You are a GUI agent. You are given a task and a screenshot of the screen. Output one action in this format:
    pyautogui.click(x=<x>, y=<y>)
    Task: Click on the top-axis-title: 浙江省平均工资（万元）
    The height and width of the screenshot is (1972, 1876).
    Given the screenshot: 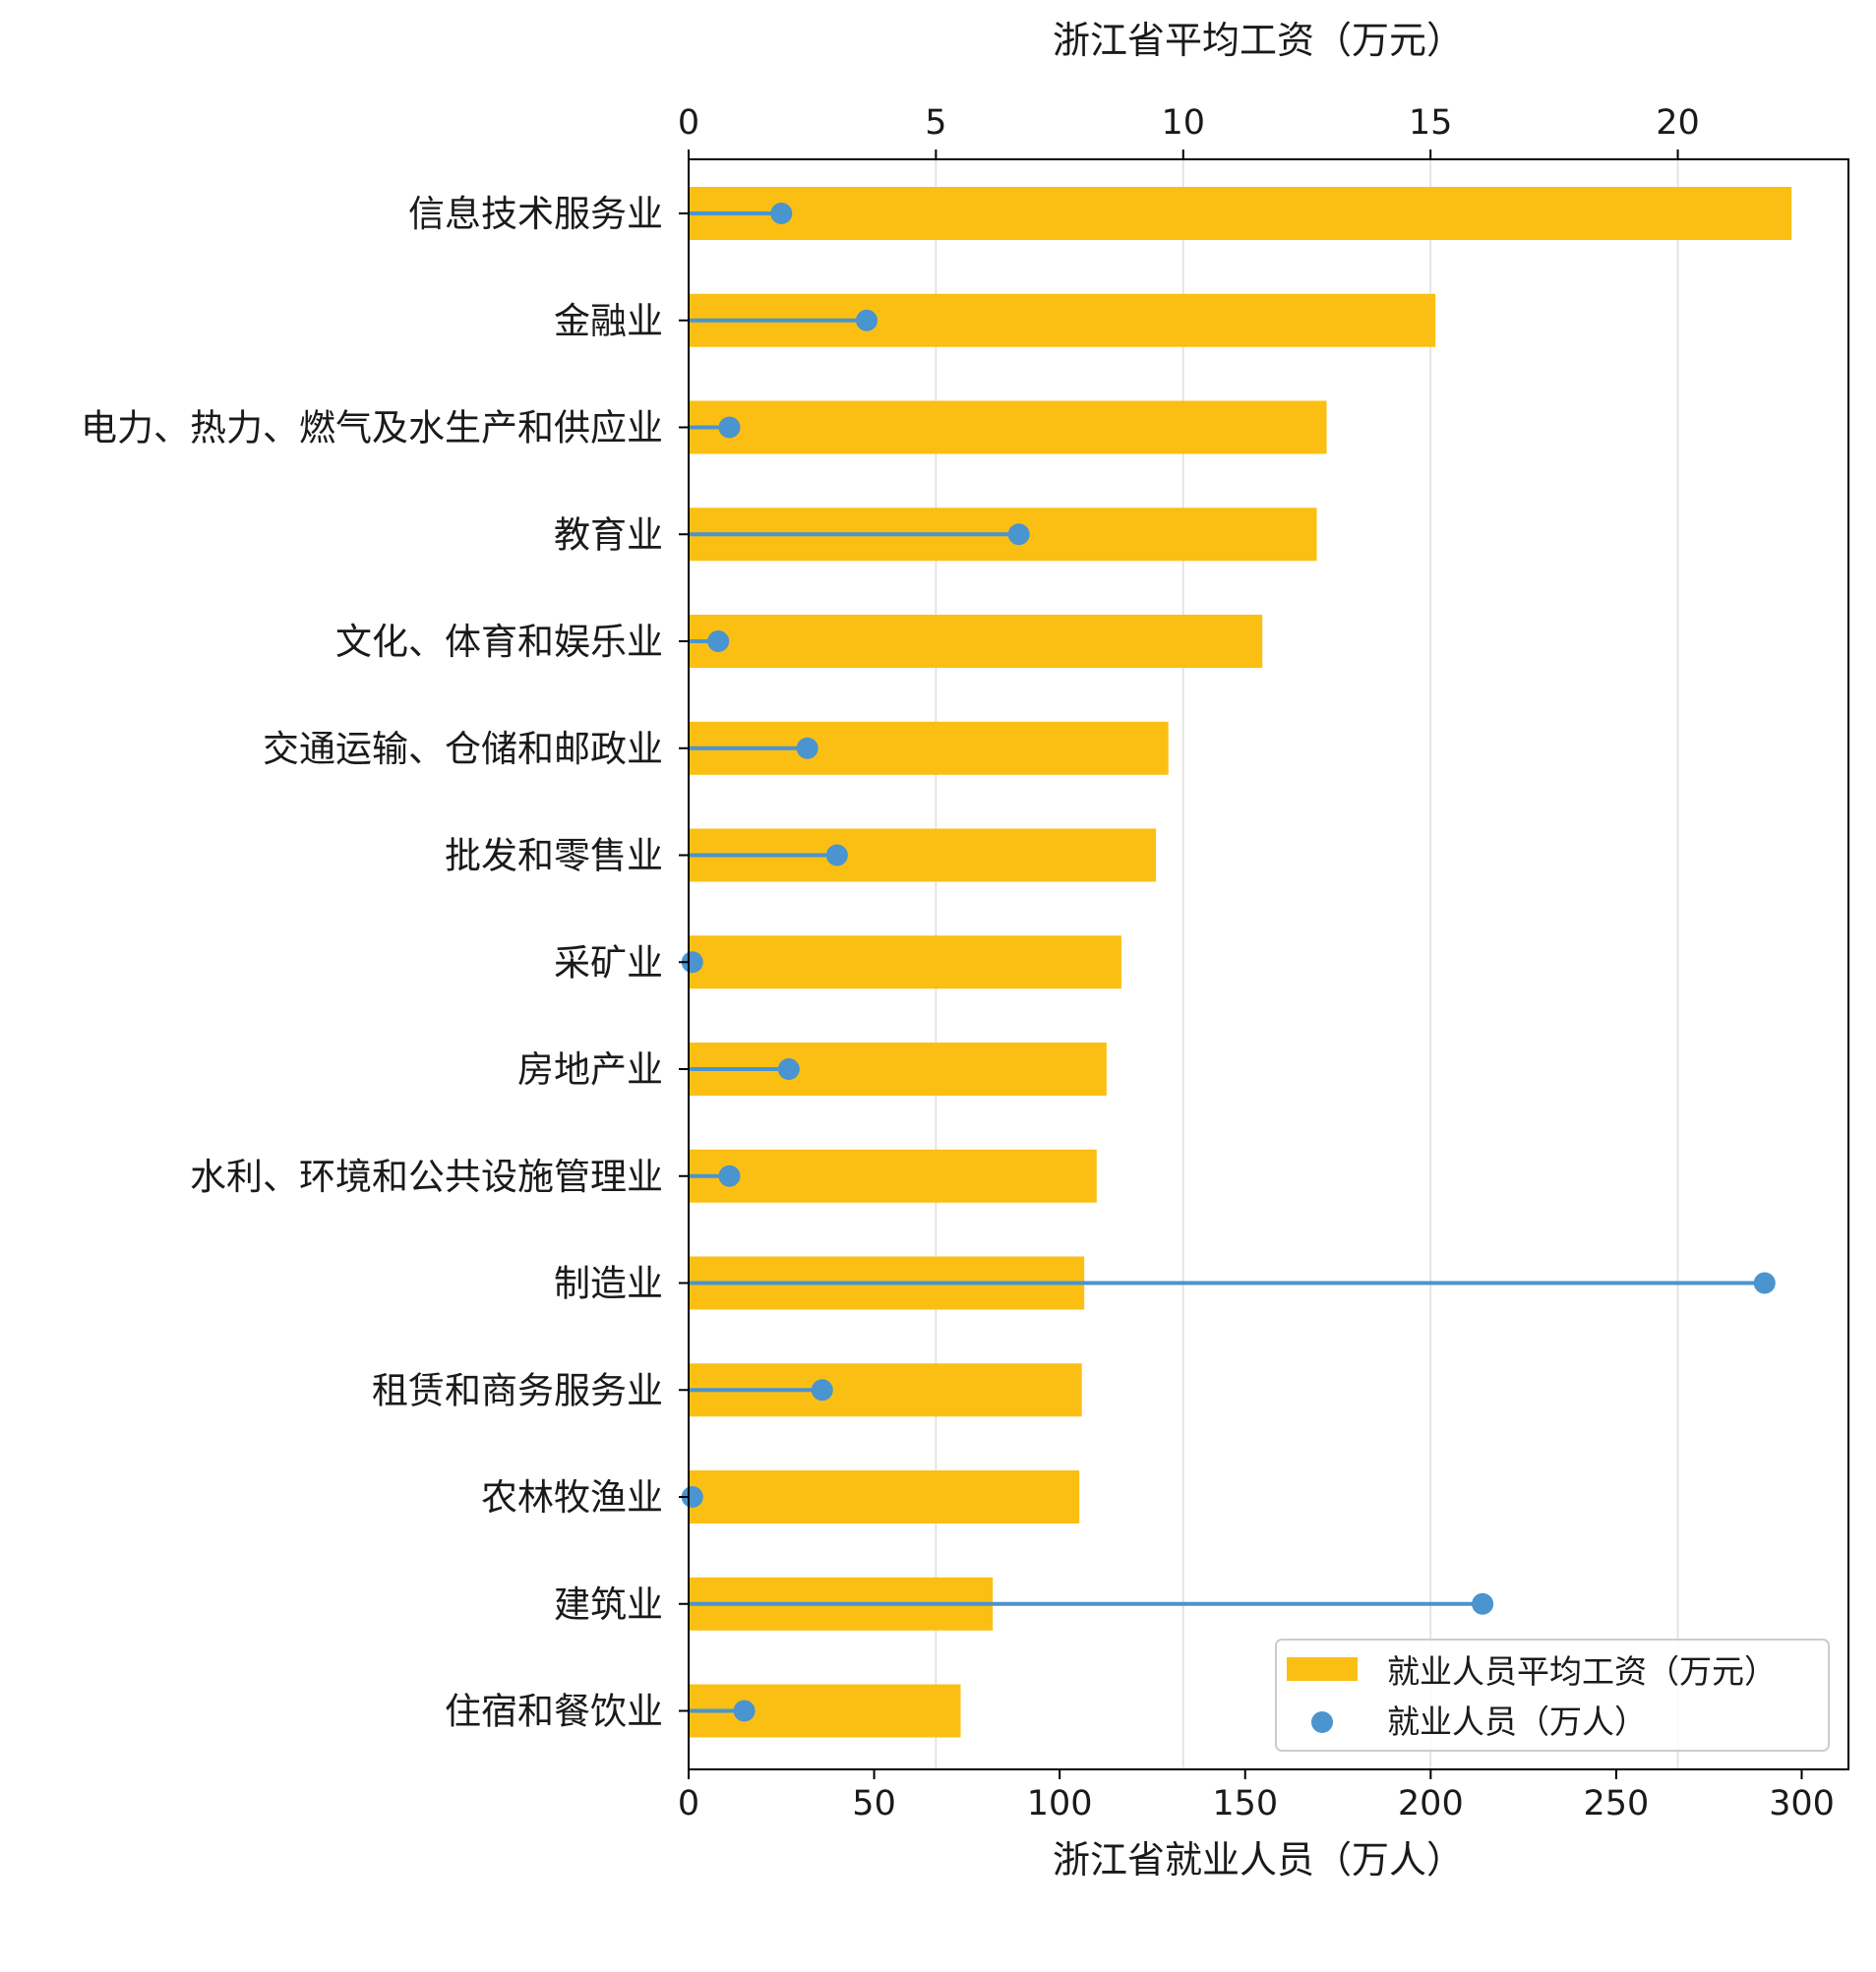 What is the action you would take?
    pyautogui.click(x=1258, y=40)
    